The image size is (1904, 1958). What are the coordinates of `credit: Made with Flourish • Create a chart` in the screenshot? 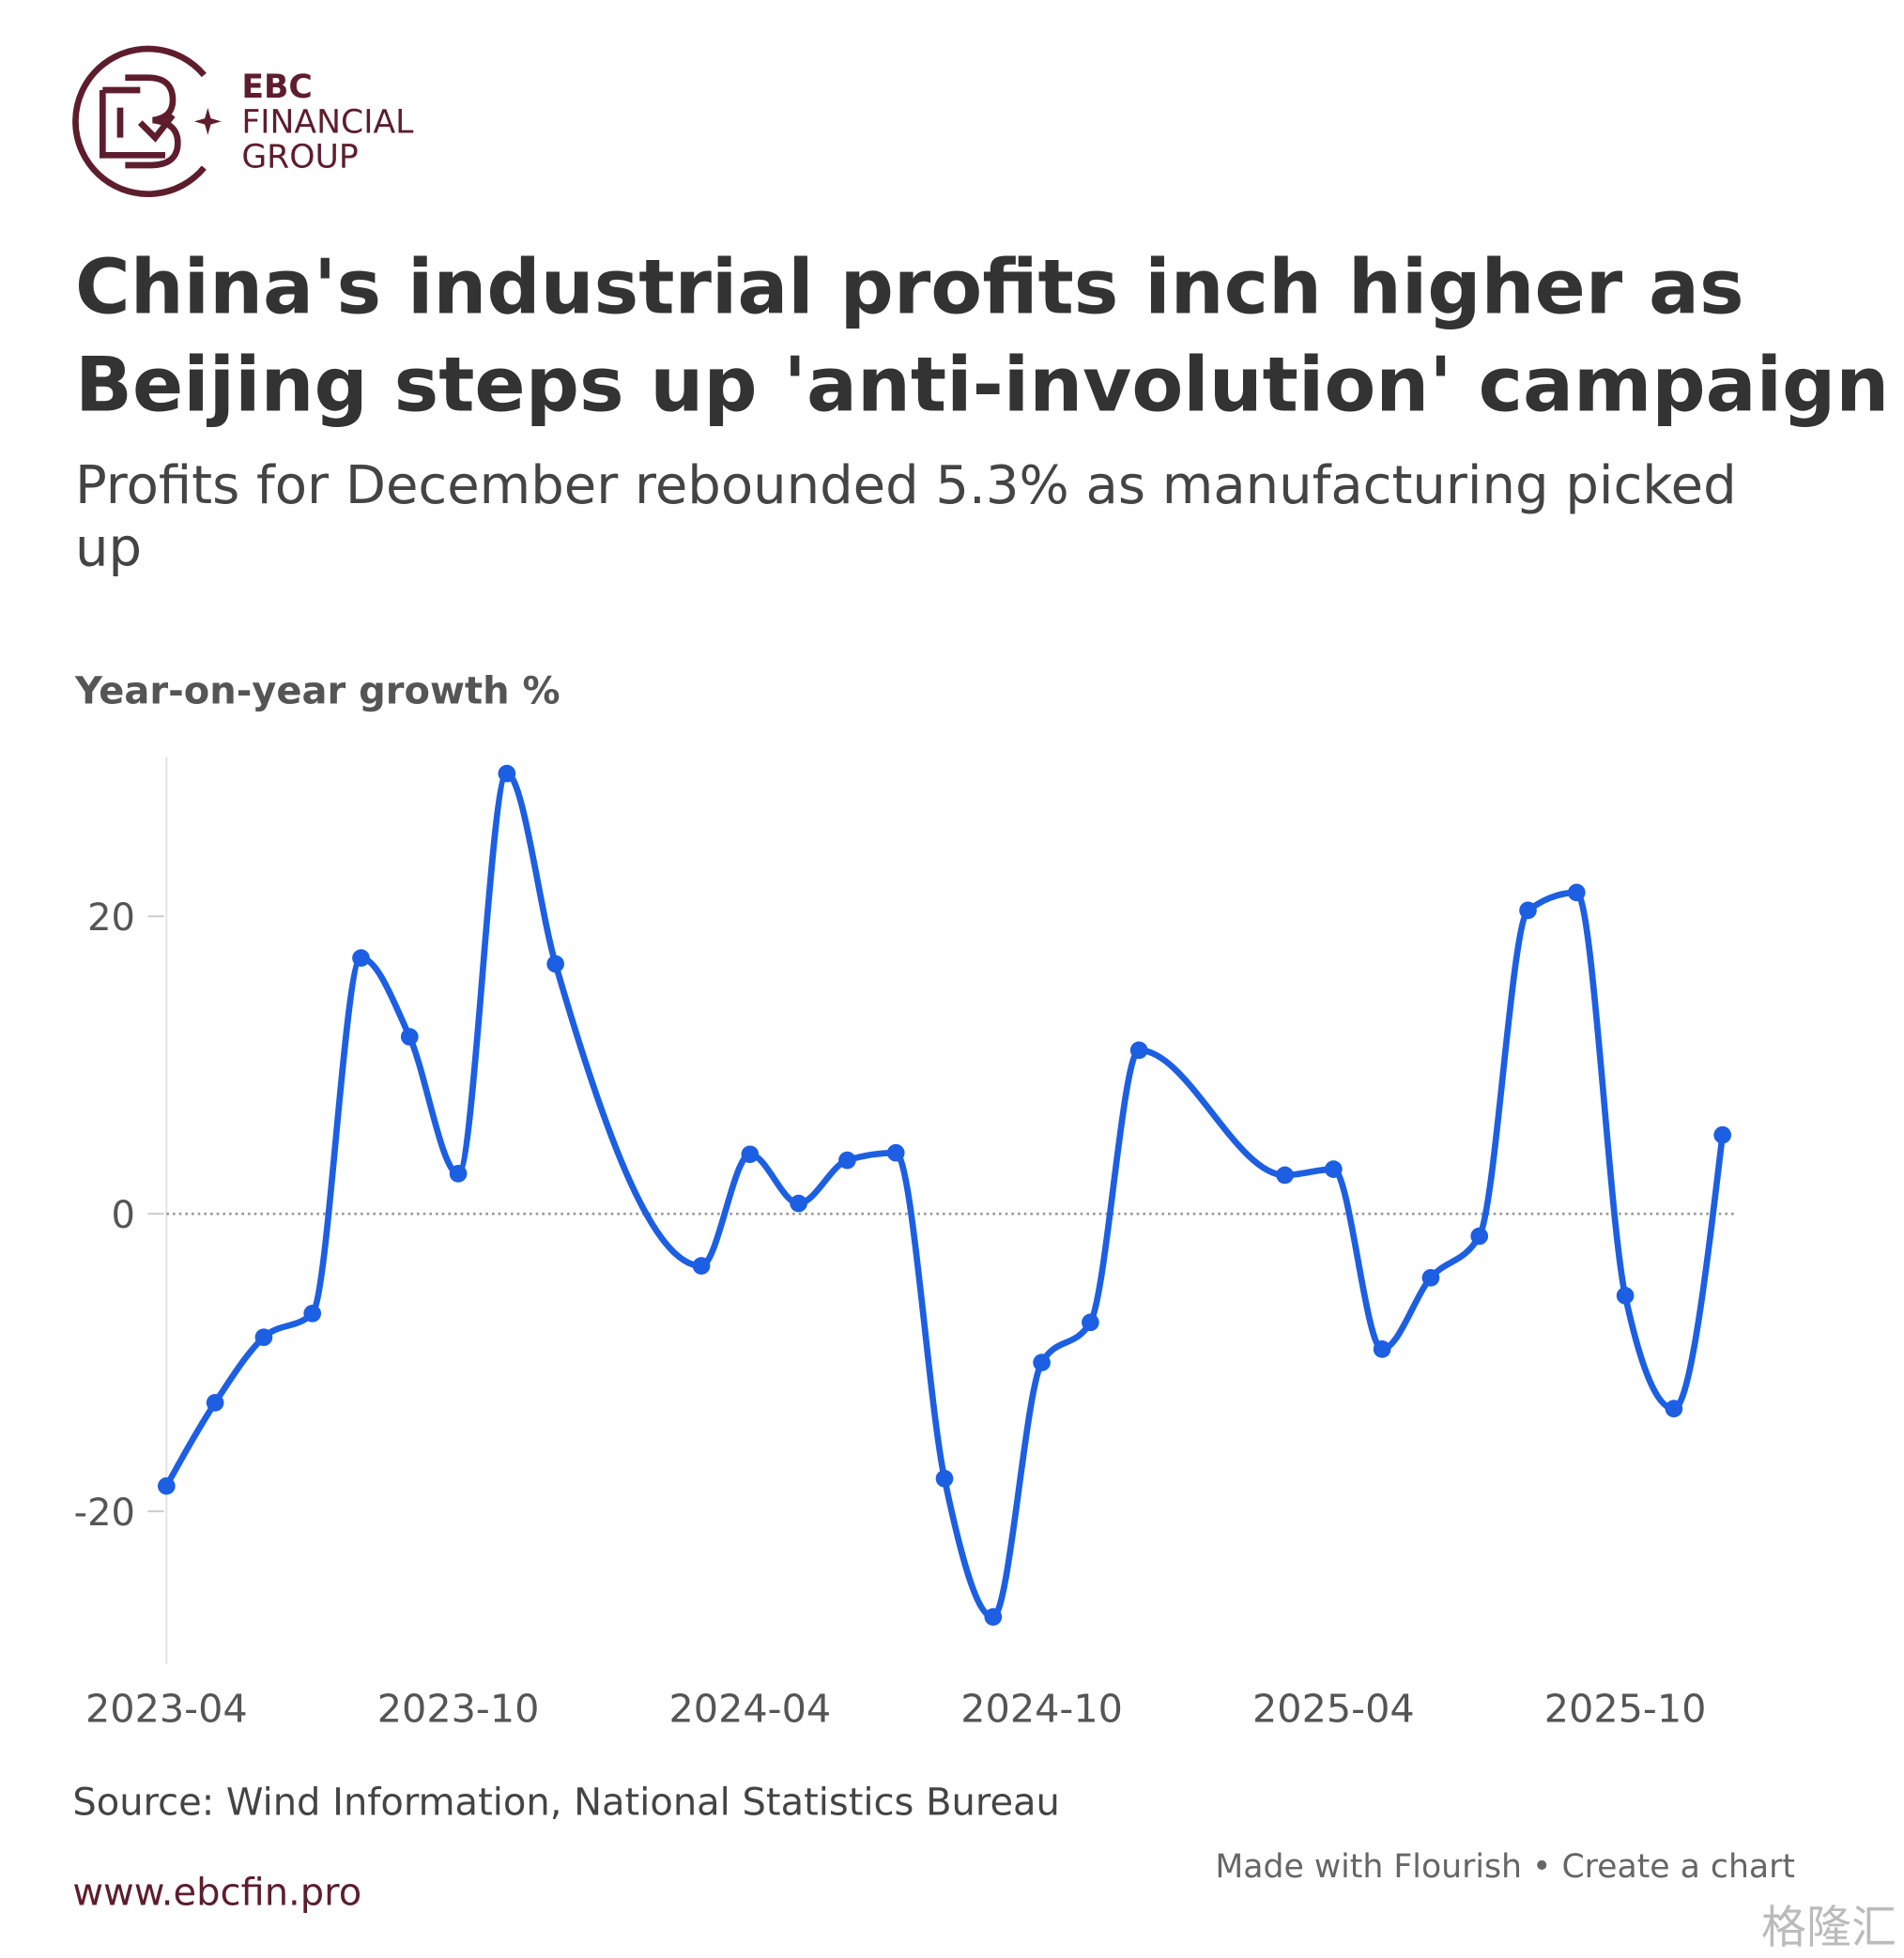 It's located at (1505, 1867).